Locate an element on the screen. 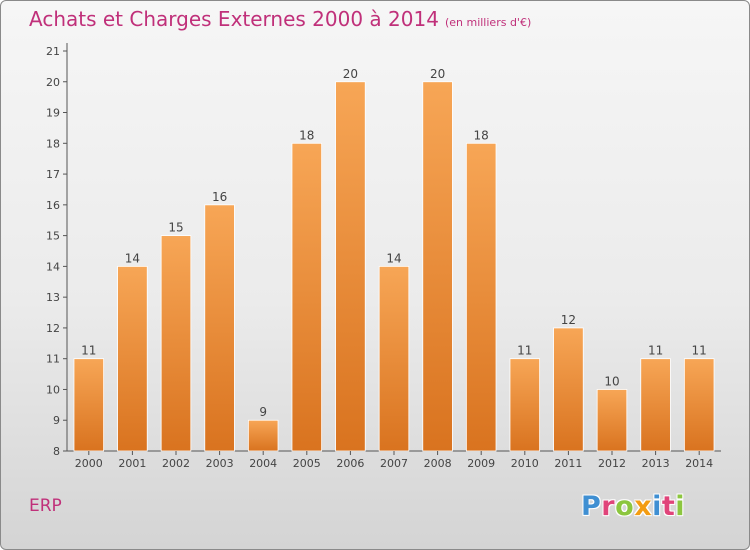  x-tick-label: 2011 is located at coordinates (568, 463).